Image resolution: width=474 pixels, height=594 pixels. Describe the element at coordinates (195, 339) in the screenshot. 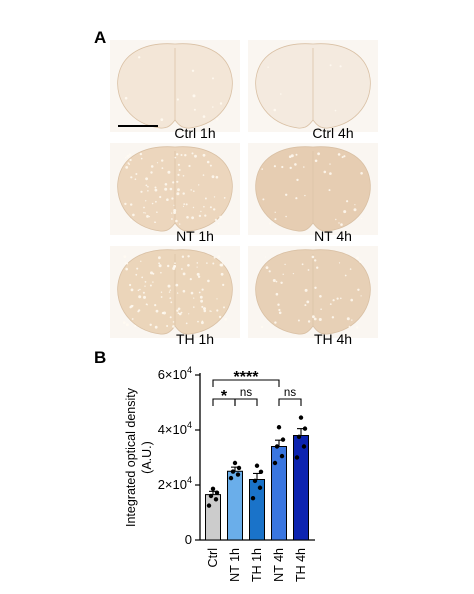

I see `section-label: TH 1h` at that location.